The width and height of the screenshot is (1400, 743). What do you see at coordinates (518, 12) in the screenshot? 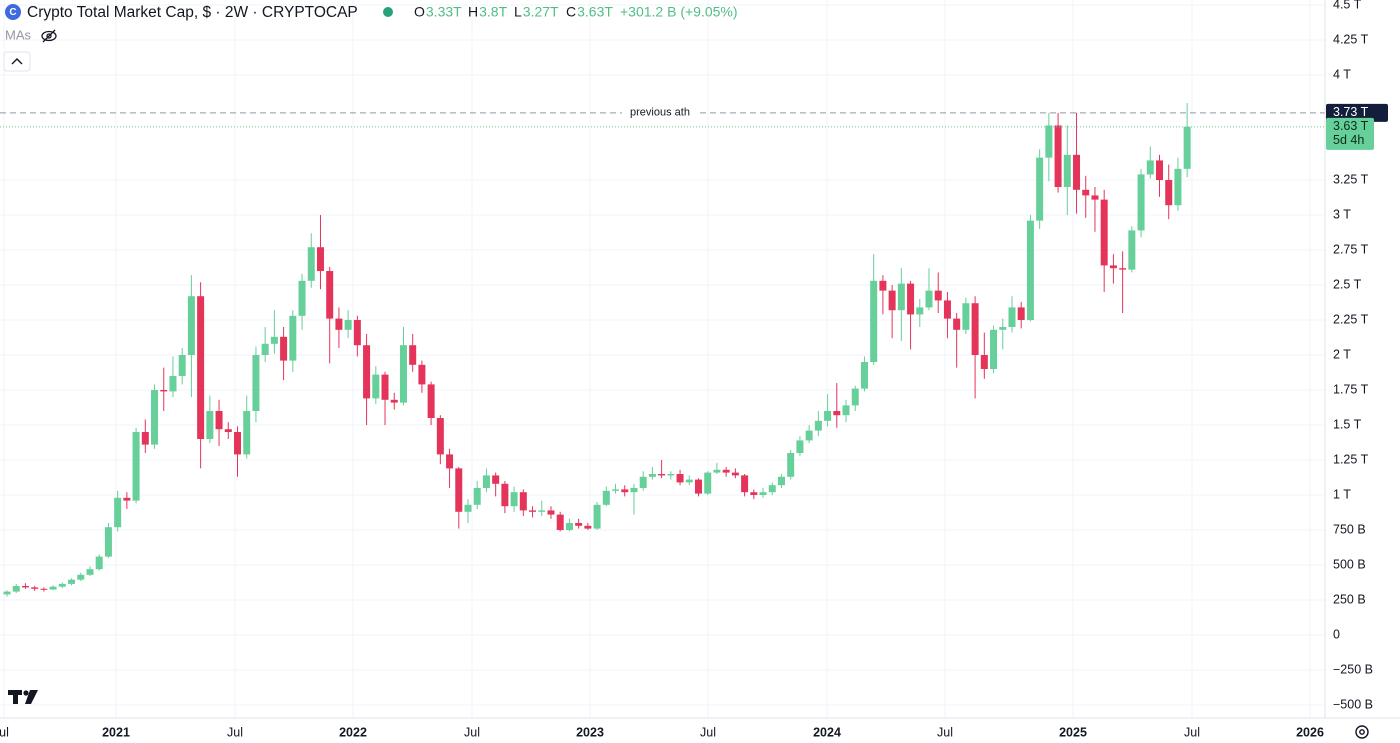
I see `ohlc-key: L` at bounding box center [518, 12].